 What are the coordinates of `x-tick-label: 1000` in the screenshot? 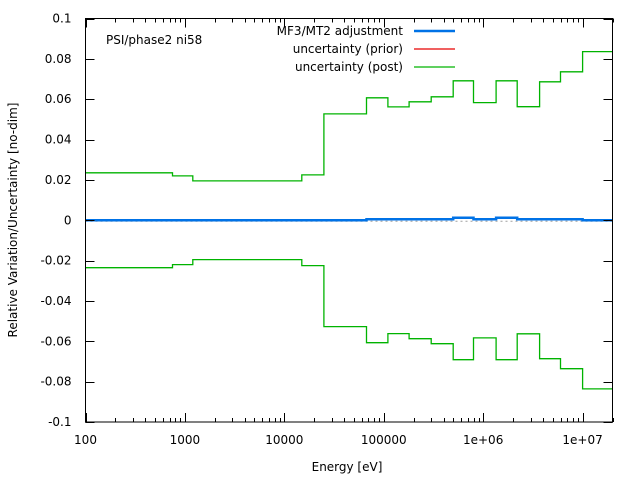 It's located at (185, 440).